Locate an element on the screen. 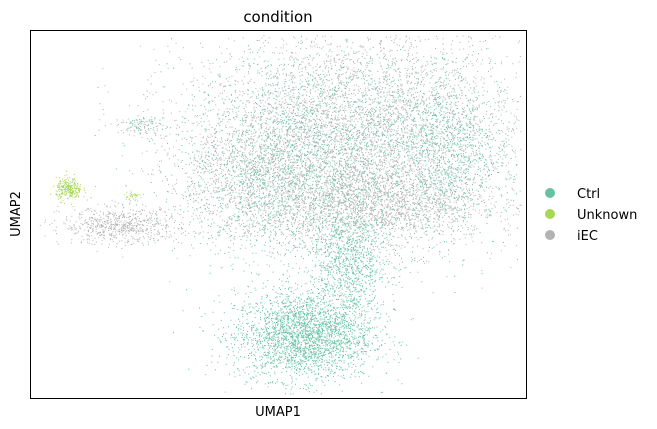 The height and width of the screenshot is (429, 657). series-unknown is located at coordinates (96, 188).